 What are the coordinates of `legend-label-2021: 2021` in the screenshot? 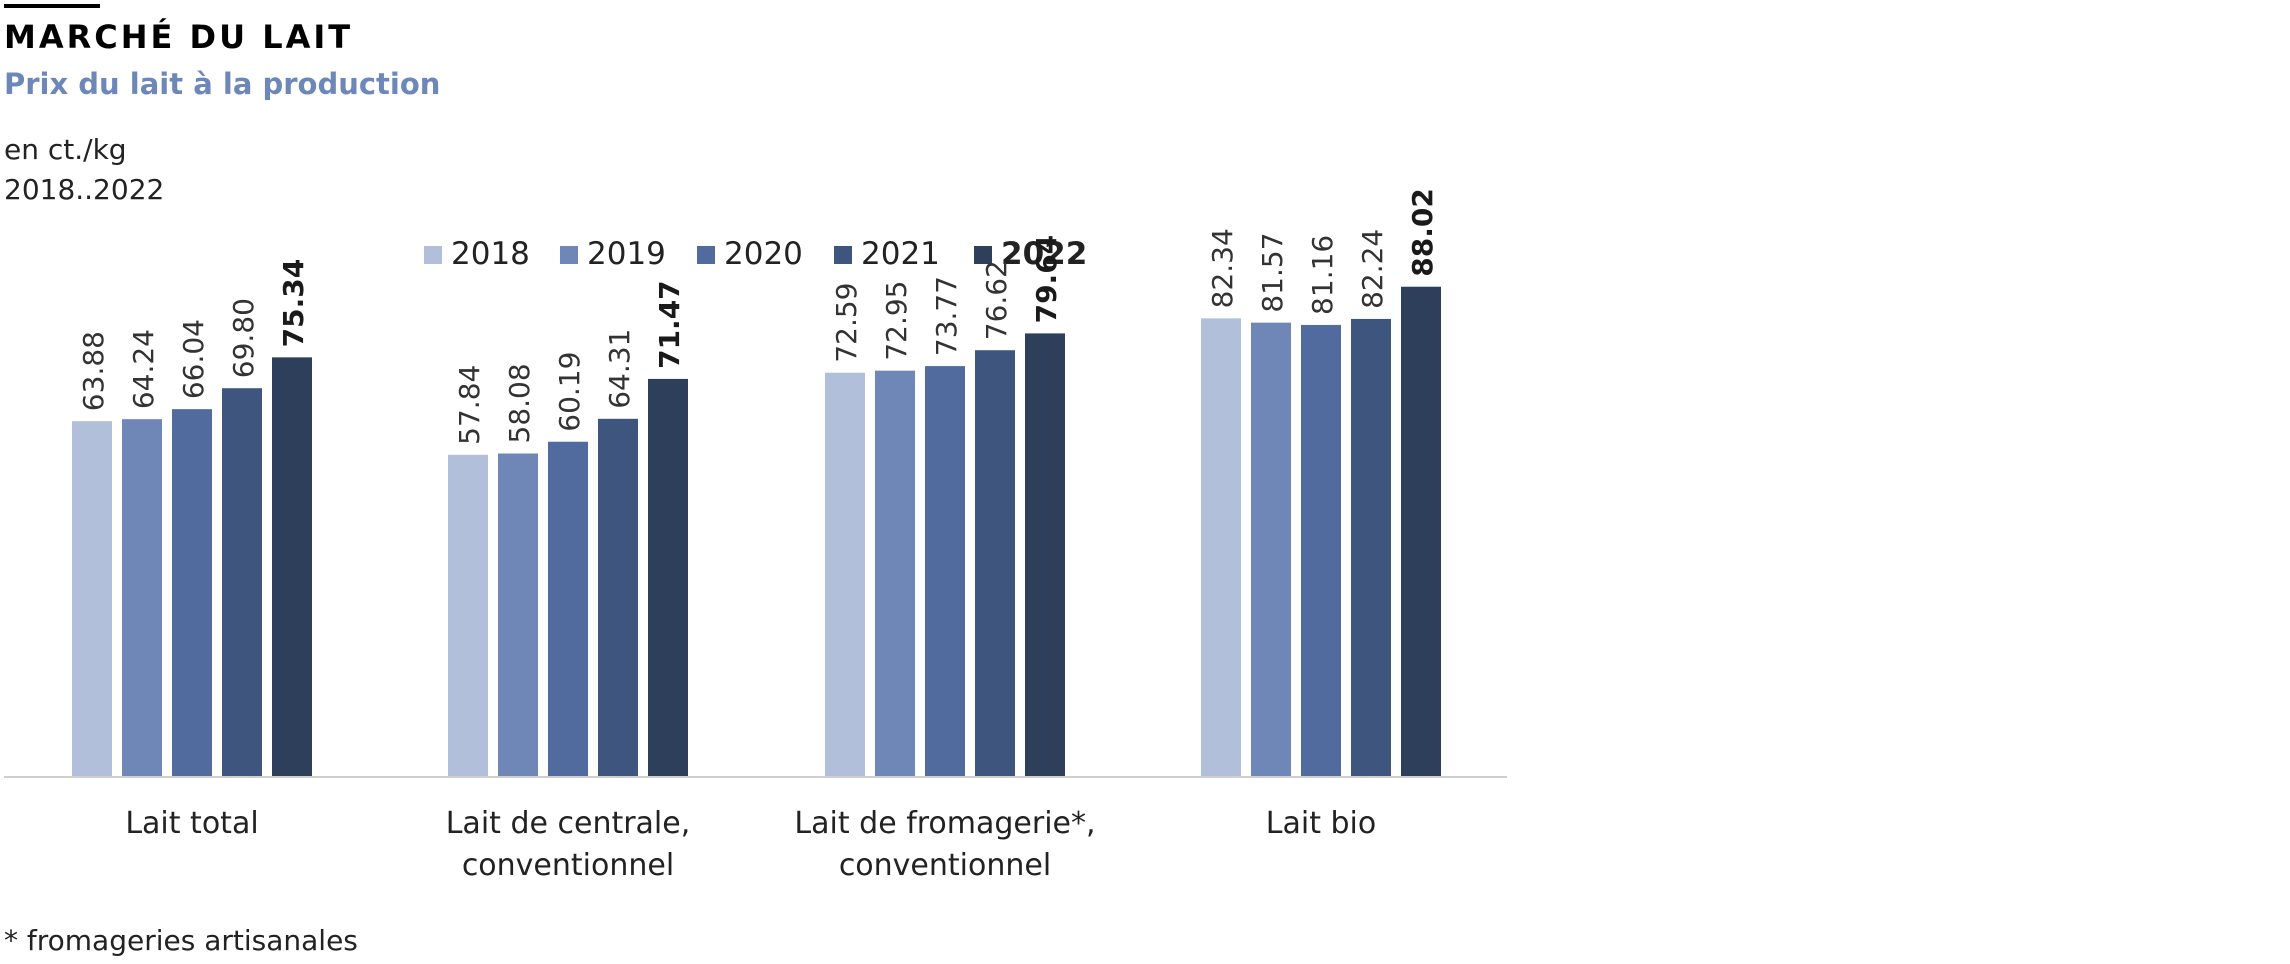 It's located at (900, 254).